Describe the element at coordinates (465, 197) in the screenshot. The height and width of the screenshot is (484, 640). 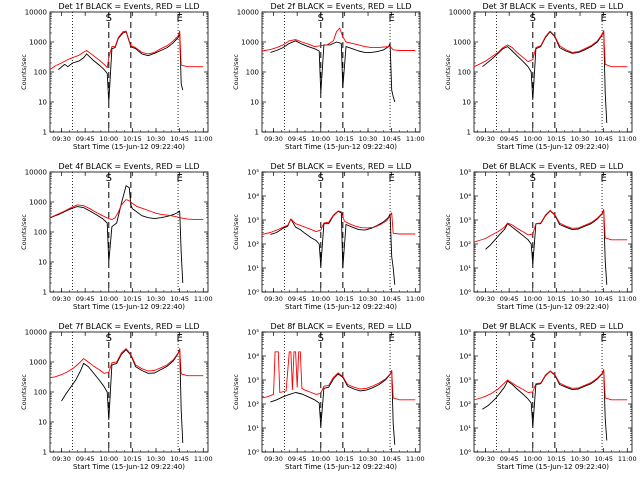
I see `y-tick-label: 10⁴` at that location.